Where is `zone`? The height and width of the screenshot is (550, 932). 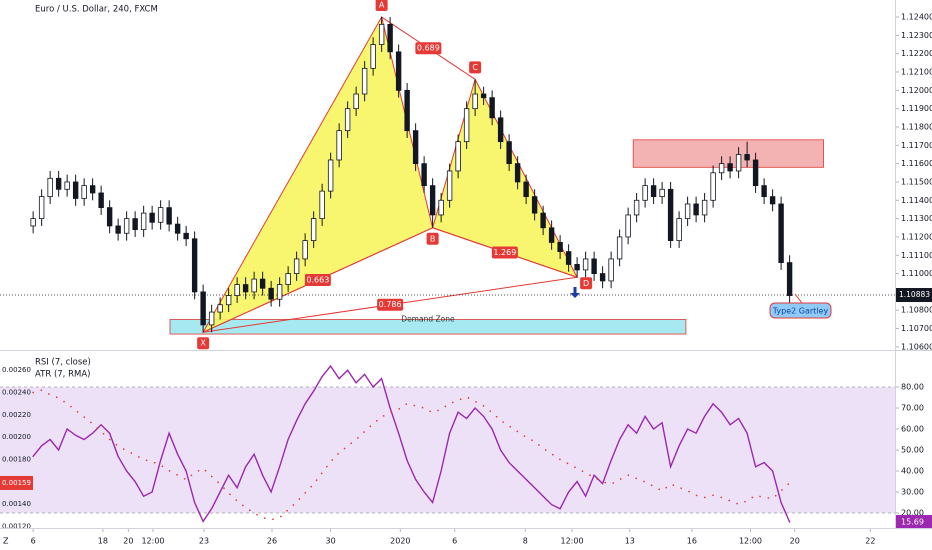 zone is located at coordinates (728, 153).